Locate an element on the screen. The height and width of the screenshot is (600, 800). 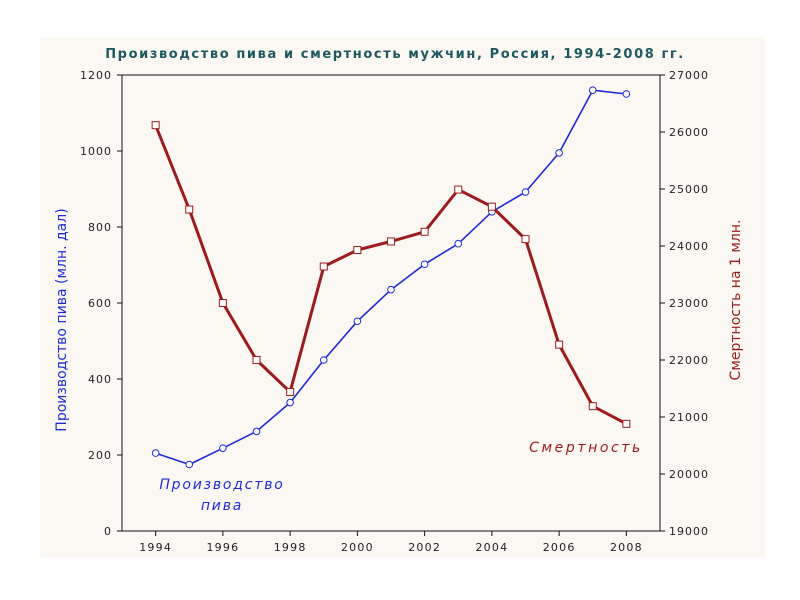
x-tick-label: 2006 is located at coordinates (559, 547).